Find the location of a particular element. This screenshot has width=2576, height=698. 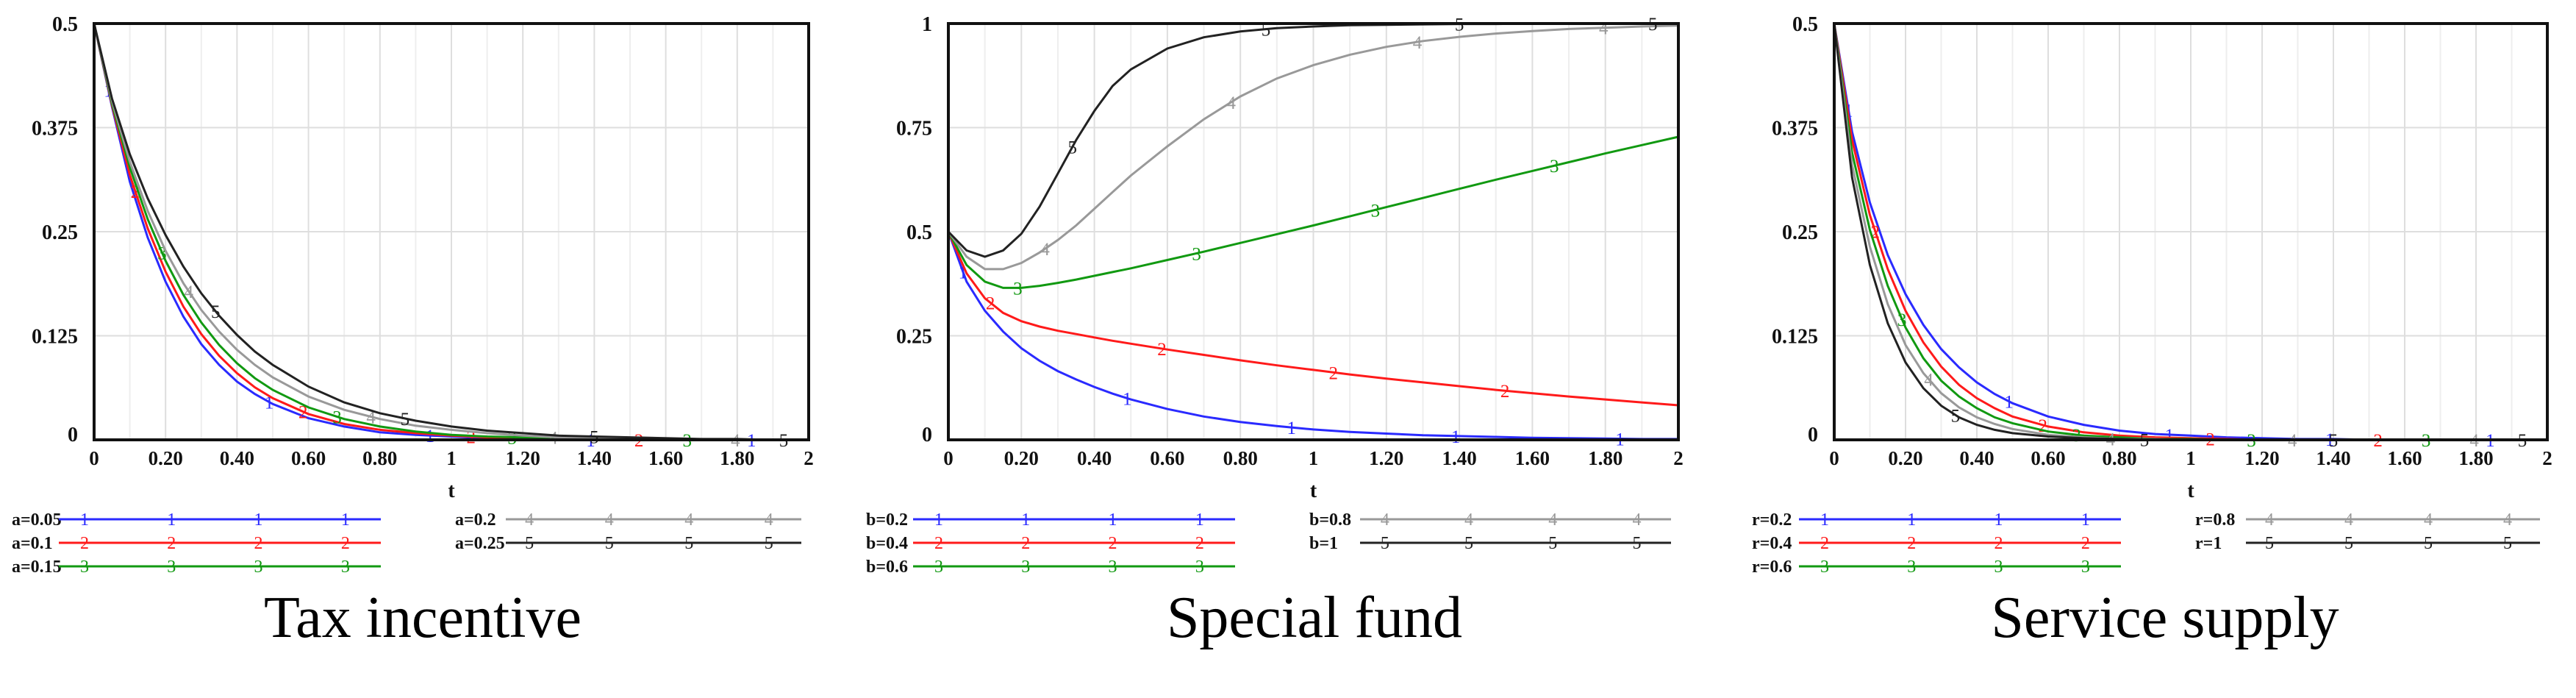

chart-2-series-4-line is located at coordinates (1313, 147).